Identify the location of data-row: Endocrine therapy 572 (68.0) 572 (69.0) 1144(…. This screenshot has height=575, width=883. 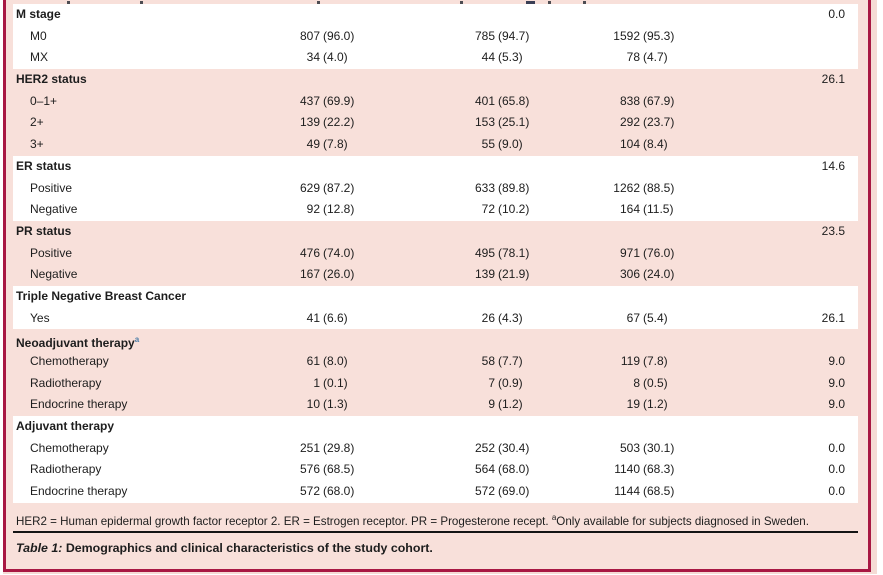
(435, 492).